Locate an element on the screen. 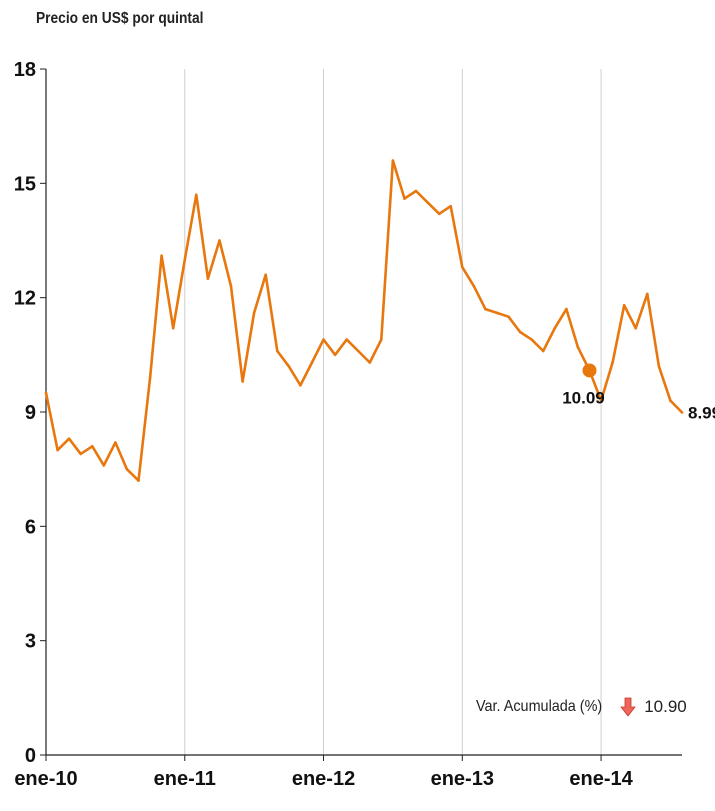 The width and height of the screenshot is (715, 811). x-tick-label-0: ene-10 is located at coordinates (45, 779).